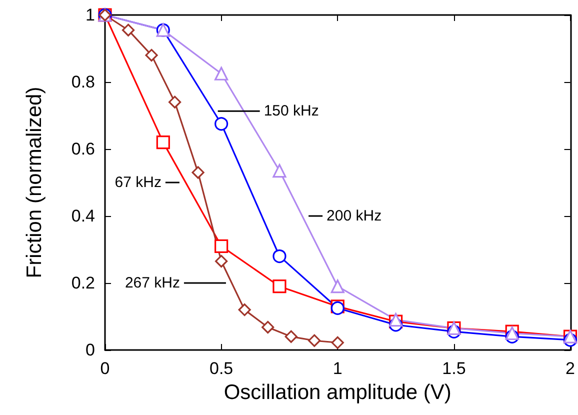 This screenshot has width=578, height=415. Describe the element at coordinates (83, 149) in the screenshot. I see `y-tick-label: 0.6` at that location.